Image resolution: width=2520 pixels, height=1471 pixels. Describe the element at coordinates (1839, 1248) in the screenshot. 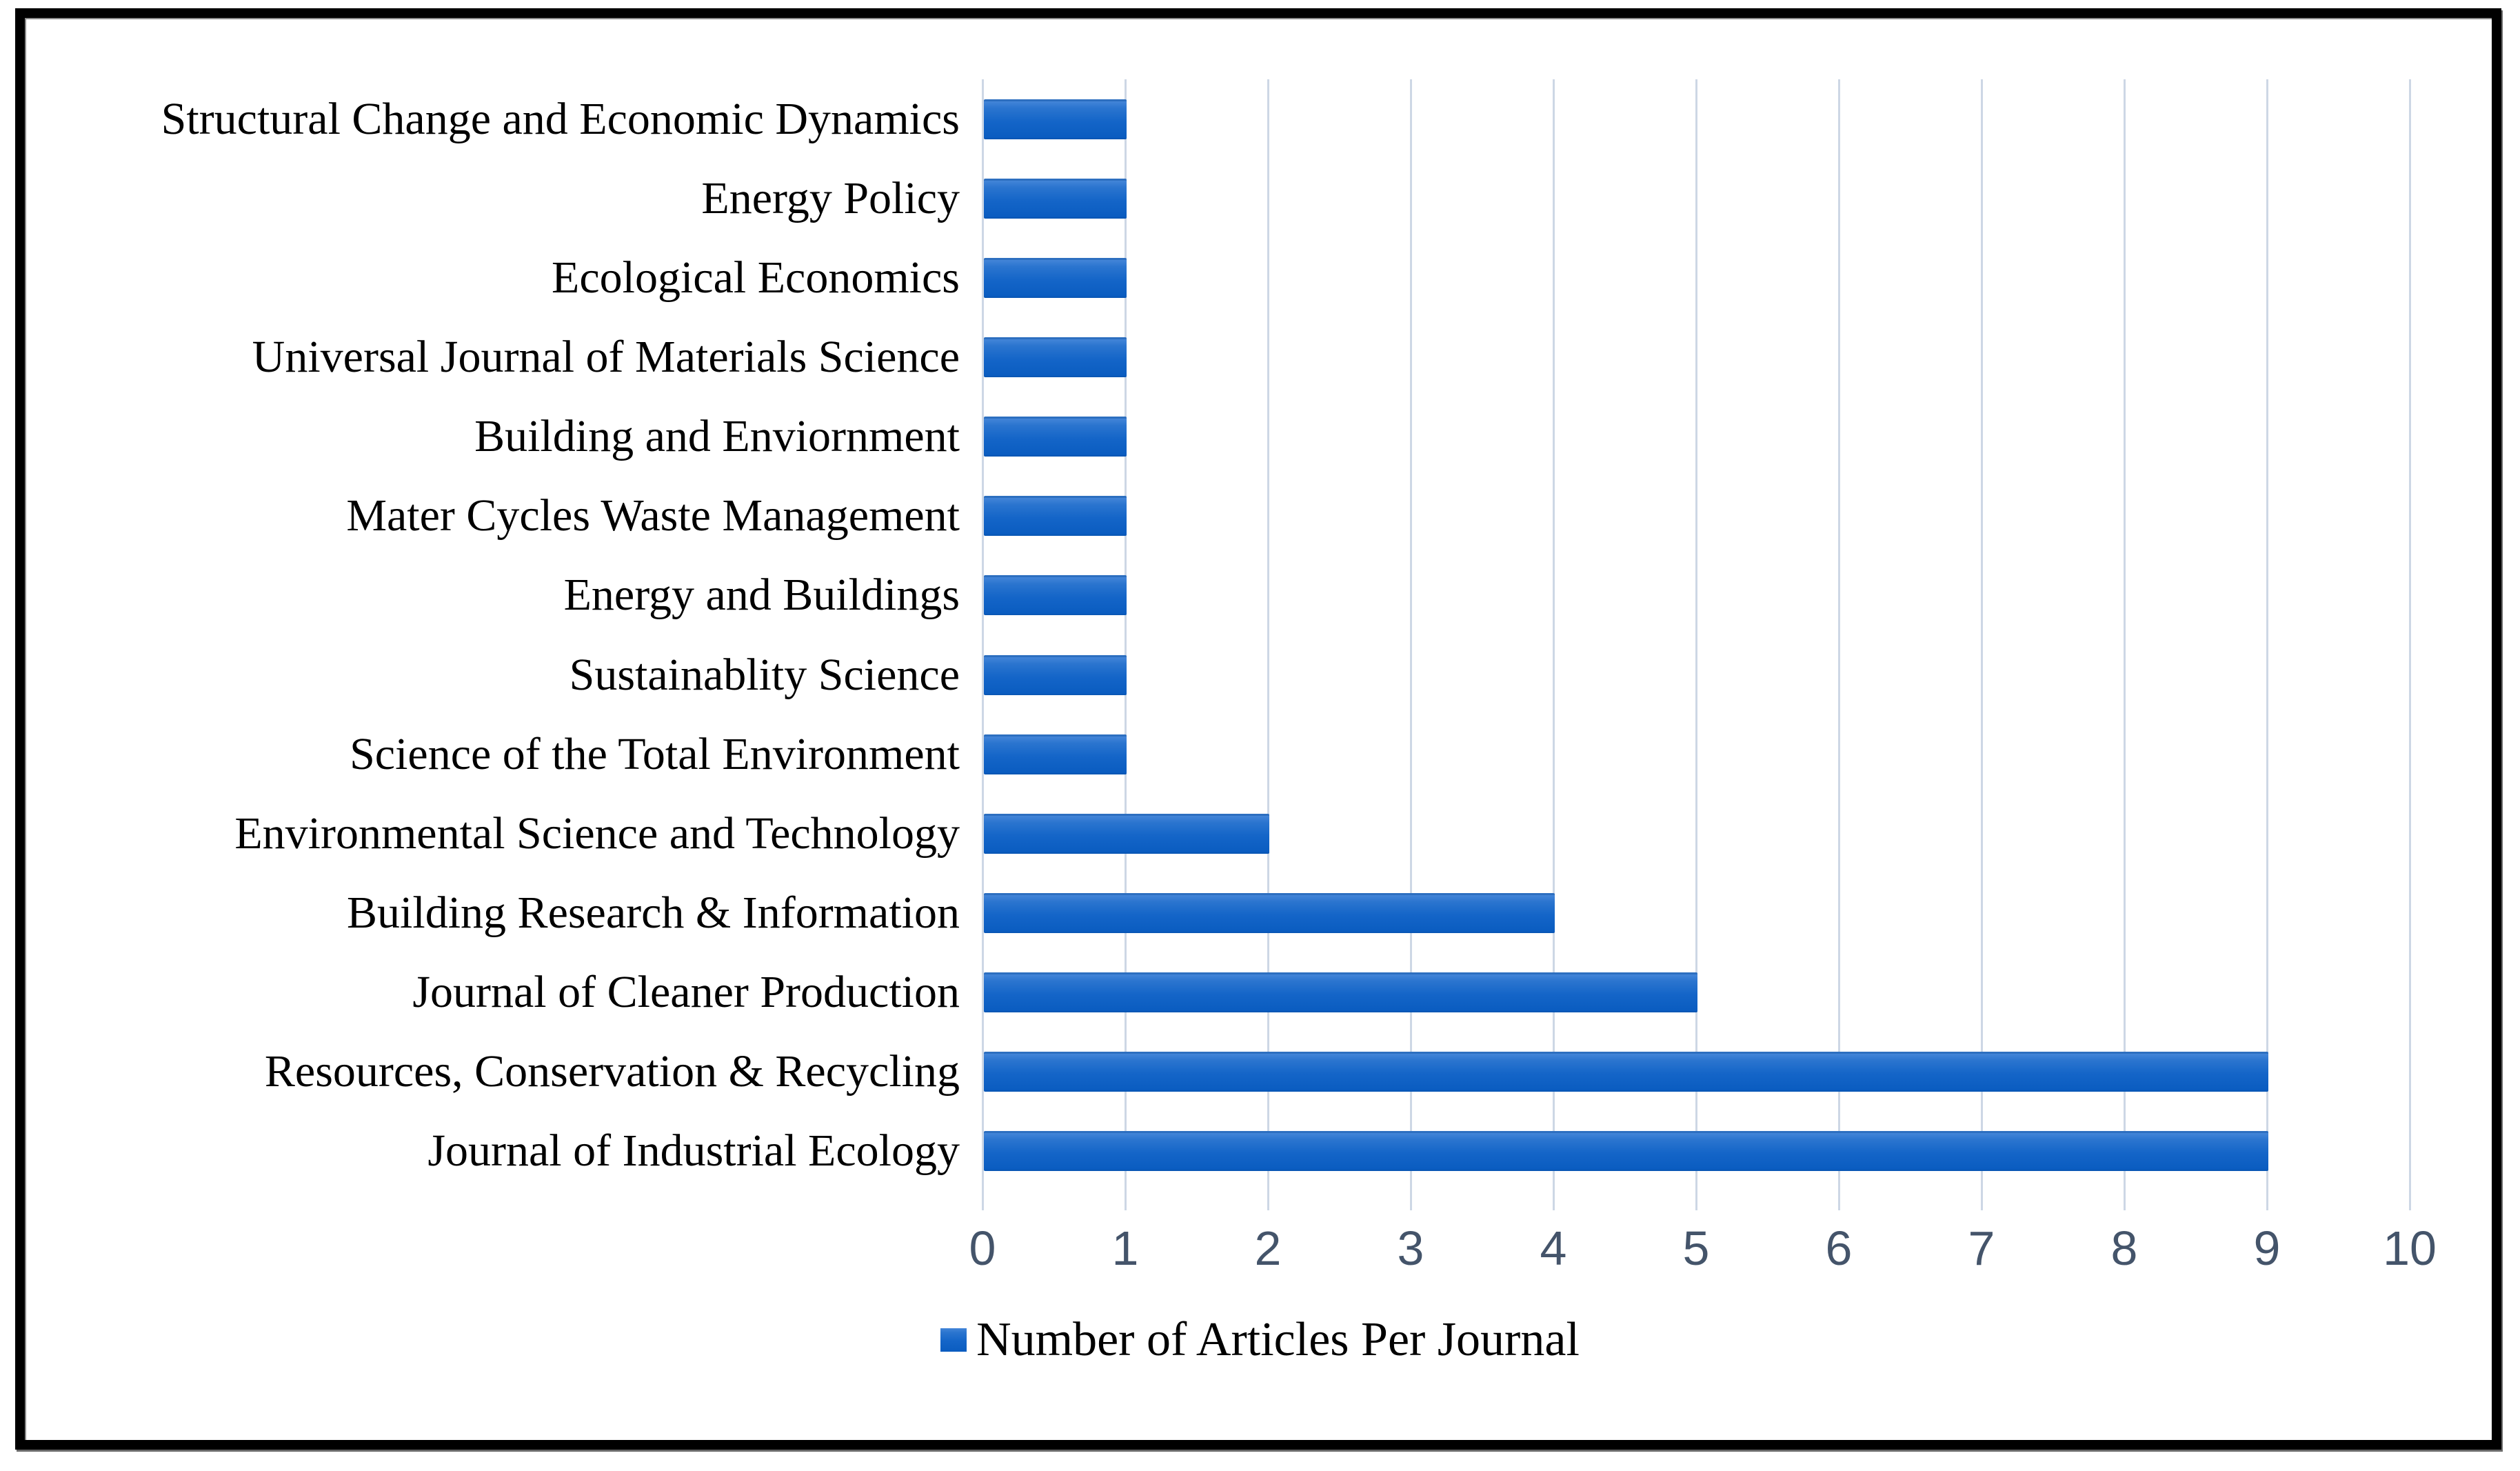

I see `x-tick-label: 6` at that location.